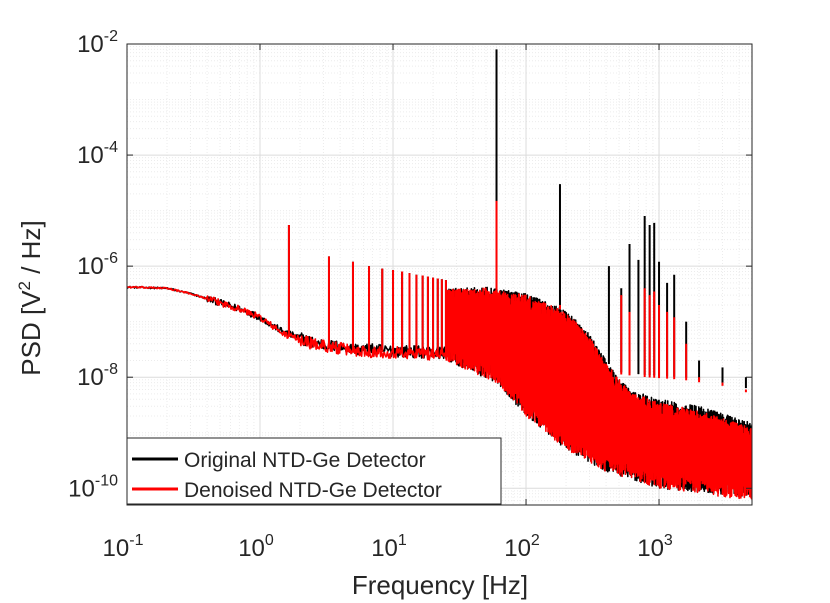 This screenshot has width=830, height=603. What do you see at coordinates (402, 540) in the screenshot?
I see `x-tick-label-exponent: 1` at bounding box center [402, 540].